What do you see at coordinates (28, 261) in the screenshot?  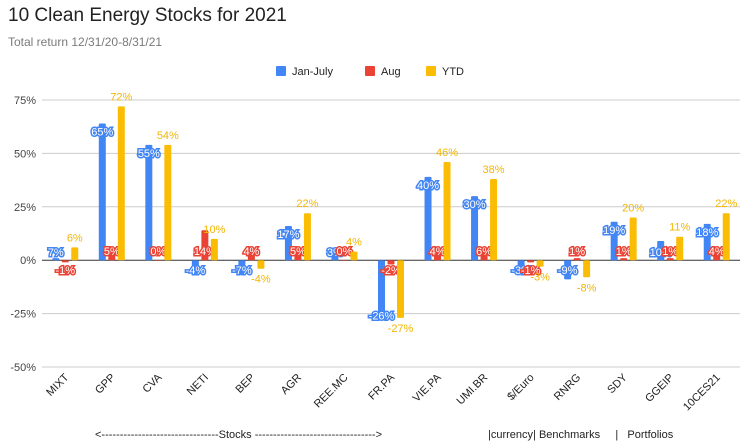 I see `y-tick-label: 0%` at bounding box center [28, 261].